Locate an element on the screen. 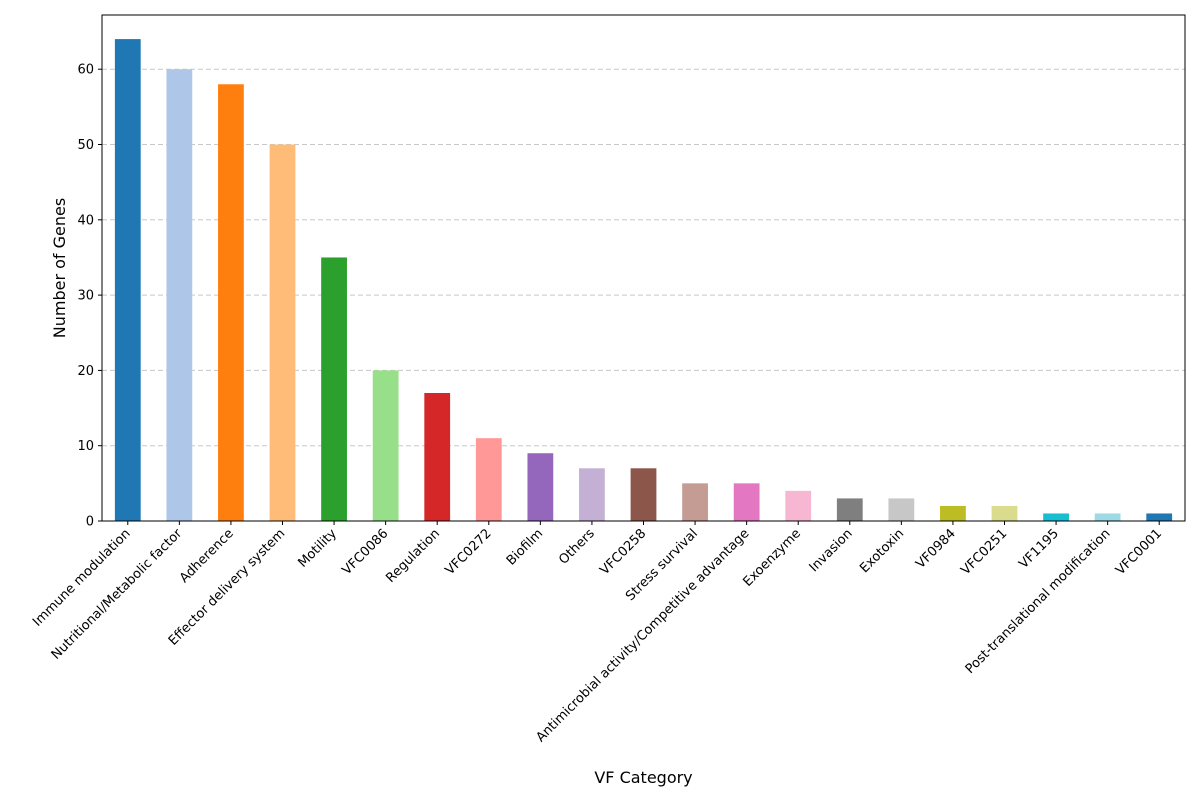 The width and height of the screenshot is (1200, 804). x-tick-label: VFC0272 is located at coordinates (469, 552).